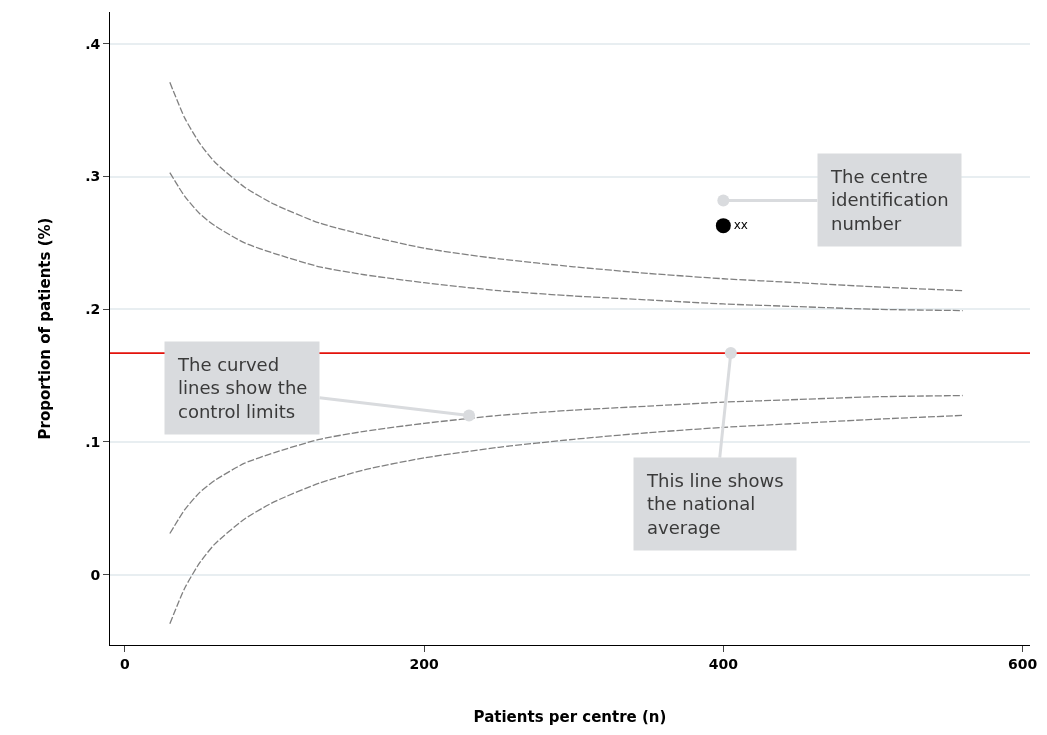 This screenshot has height=735, width=1047. What do you see at coordinates (1022, 663) in the screenshot?
I see `x-tick-label: 600` at bounding box center [1022, 663].